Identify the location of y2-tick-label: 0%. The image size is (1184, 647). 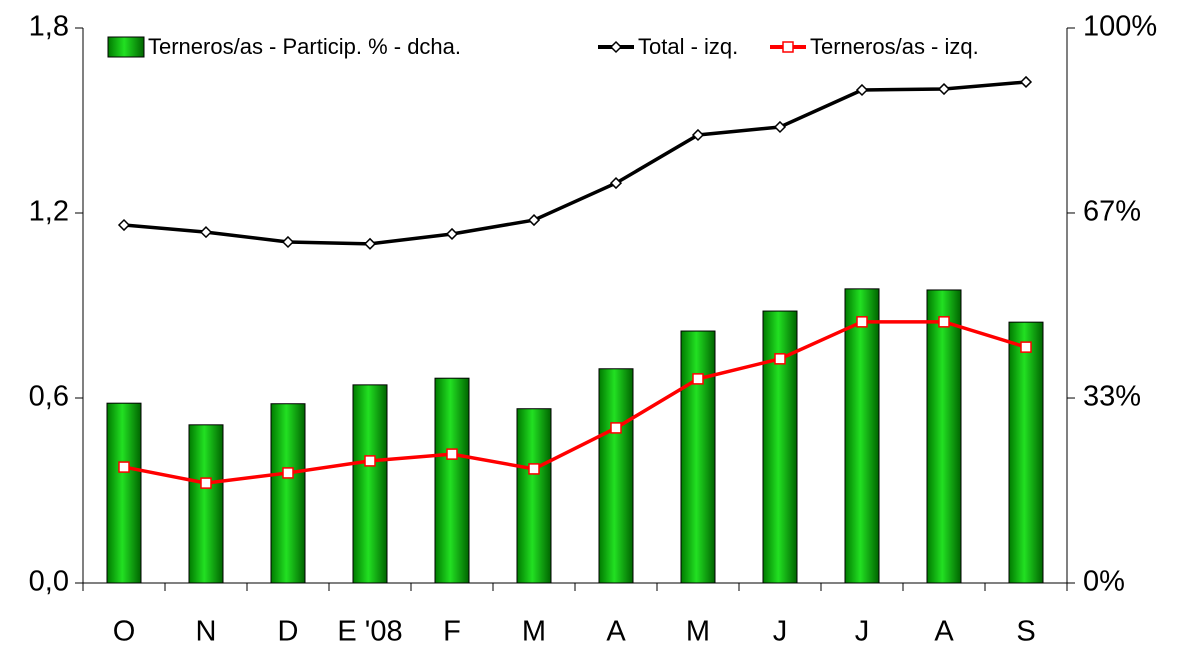
(1104, 582).